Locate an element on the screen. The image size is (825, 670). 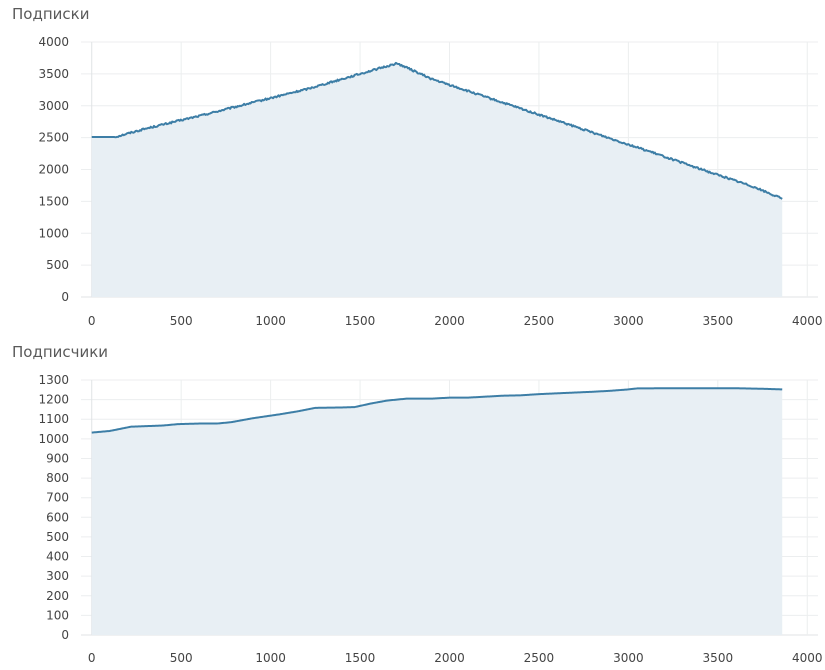
y-tick-label: 100 is located at coordinates (57, 615).